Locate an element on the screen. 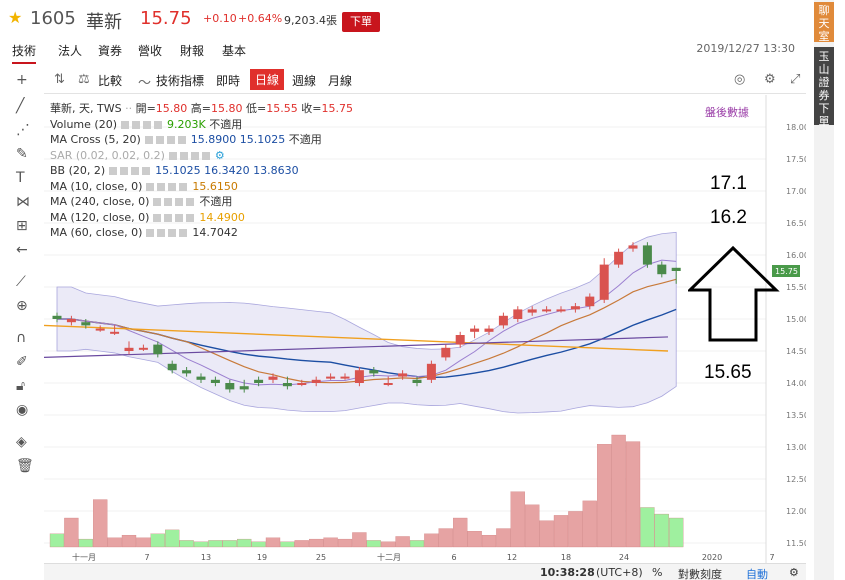 This screenshot has width=845, height=580. auto-scale-toggle: 自動 is located at coordinates (757, 574).